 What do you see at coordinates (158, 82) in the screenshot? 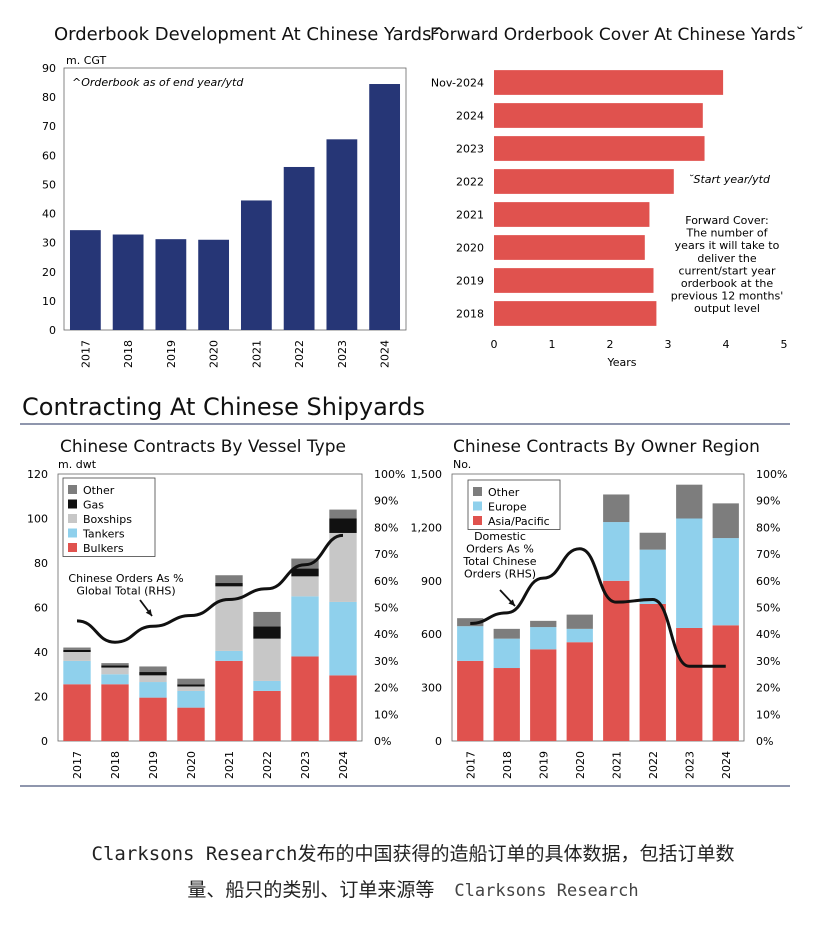
I see `chart-note: ^Orderbook as of end year/ytd` at bounding box center [158, 82].